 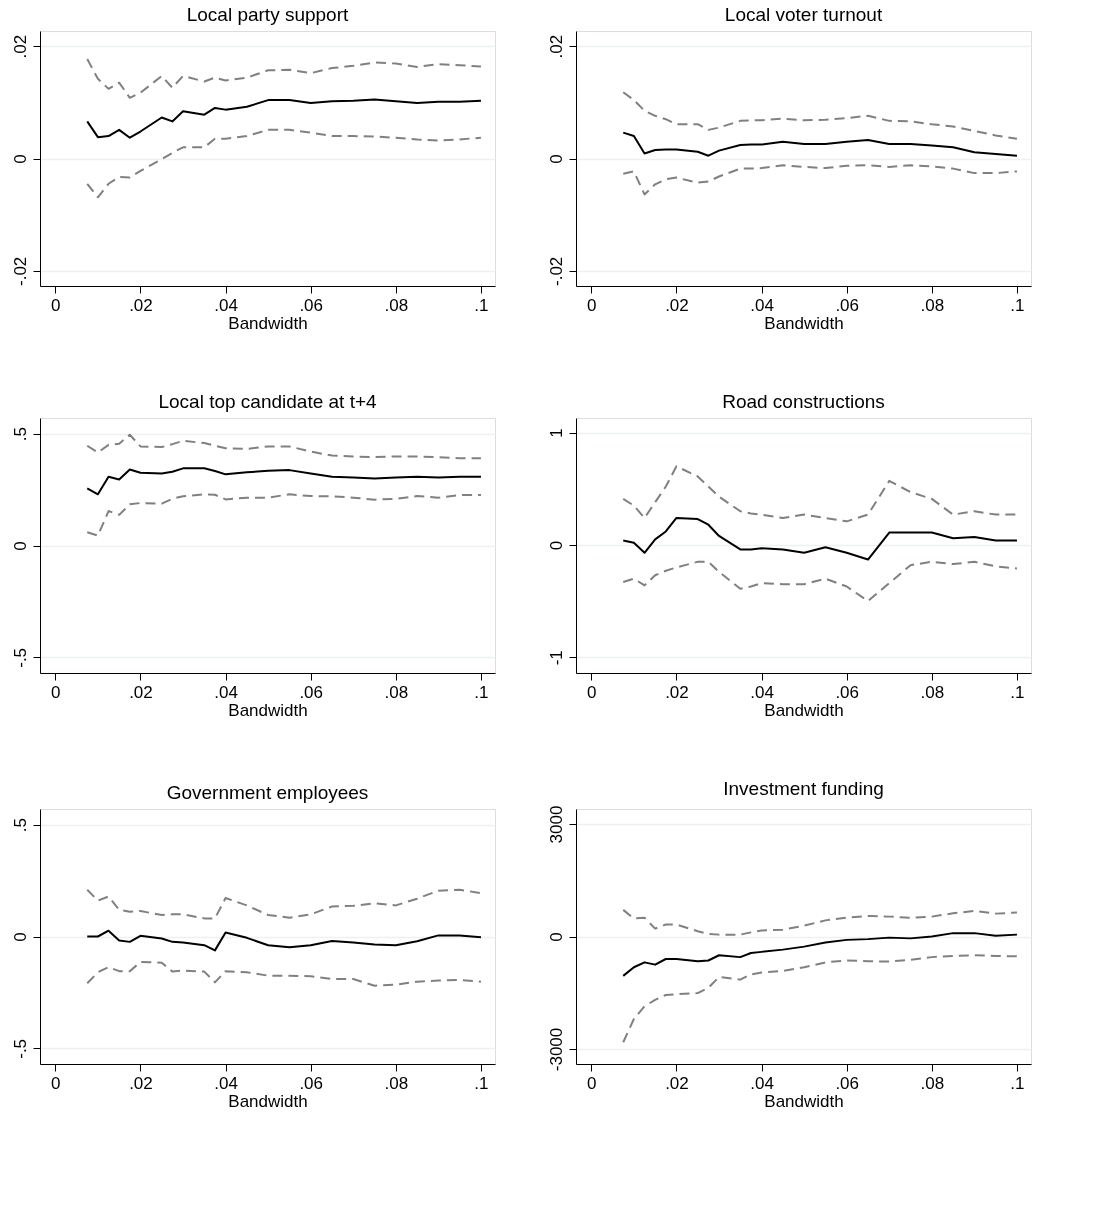 I want to click on y-tick-label: -3000, so click(x=556, y=1049).